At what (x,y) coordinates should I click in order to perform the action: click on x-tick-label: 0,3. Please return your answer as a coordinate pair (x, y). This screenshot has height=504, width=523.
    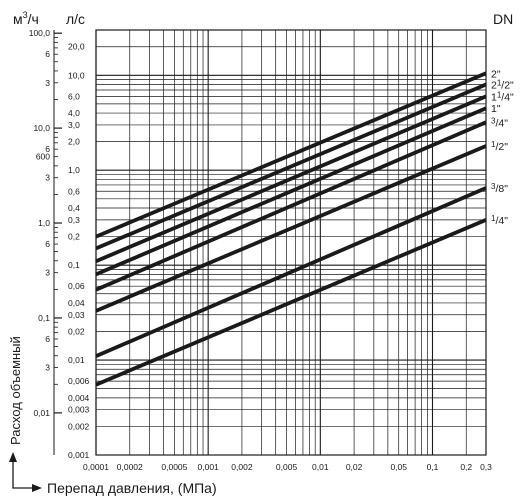
    Looking at the image, I should click on (486, 467).